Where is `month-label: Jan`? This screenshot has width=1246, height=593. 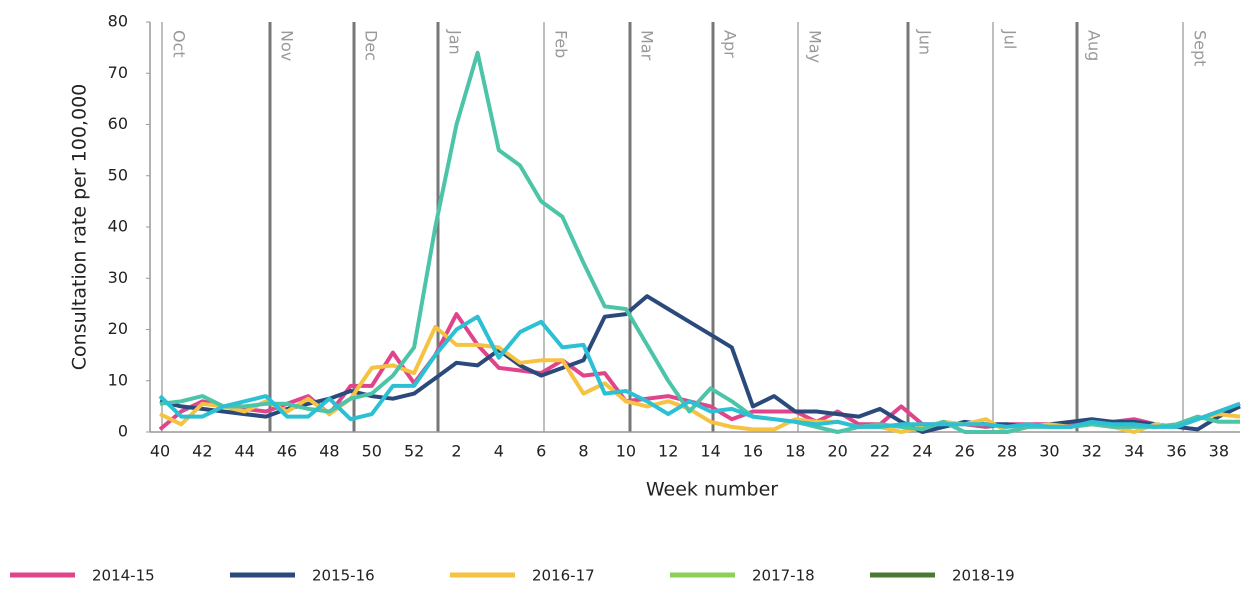
month-label: Jan is located at coordinates (455, 42).